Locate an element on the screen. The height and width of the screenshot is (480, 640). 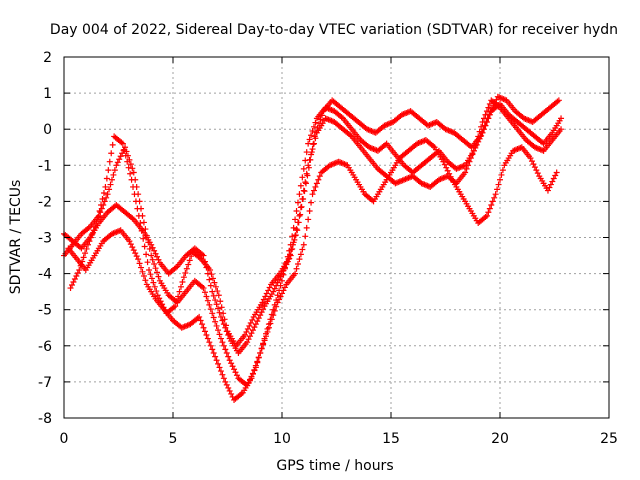
y-tick-label: -1 is located at coordinates (45, 166).